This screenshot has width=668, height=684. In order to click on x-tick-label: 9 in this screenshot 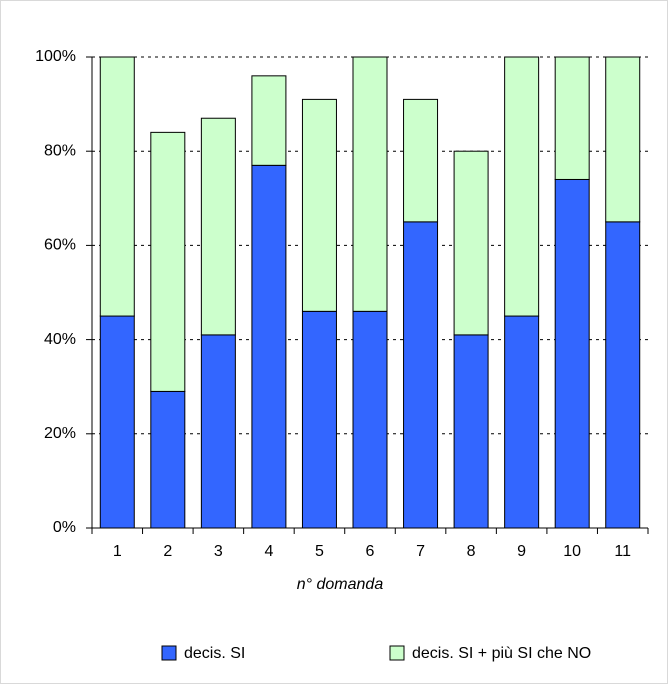, I will do `click(521, 551)`.